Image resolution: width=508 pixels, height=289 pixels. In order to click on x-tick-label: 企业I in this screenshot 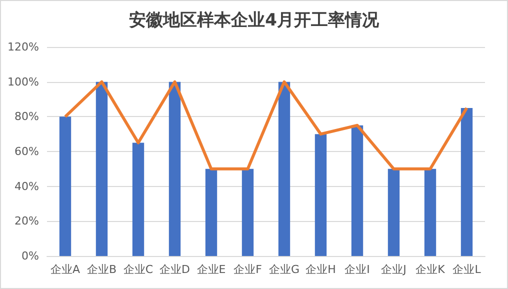, I will do `click(357, 269)`.